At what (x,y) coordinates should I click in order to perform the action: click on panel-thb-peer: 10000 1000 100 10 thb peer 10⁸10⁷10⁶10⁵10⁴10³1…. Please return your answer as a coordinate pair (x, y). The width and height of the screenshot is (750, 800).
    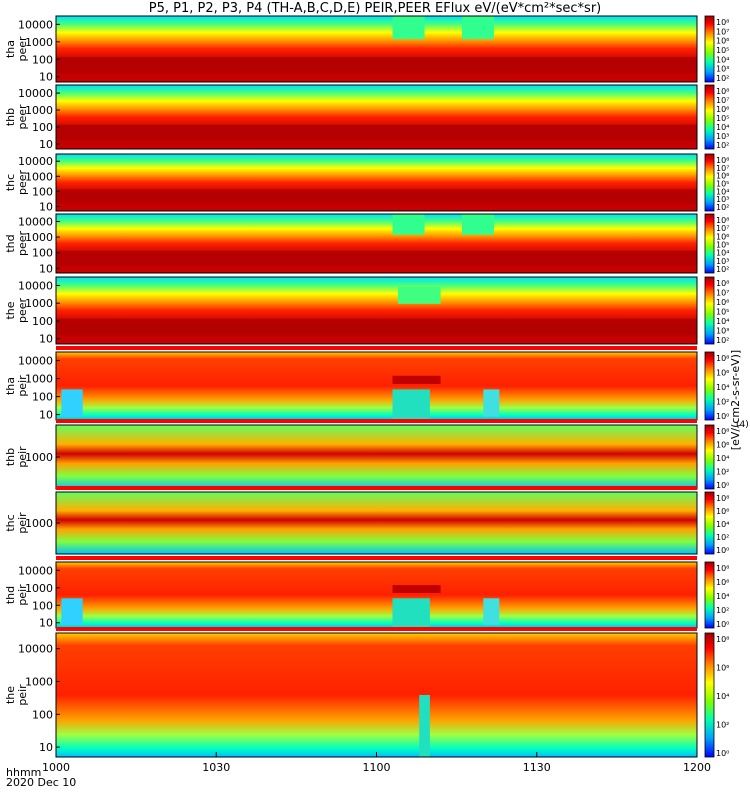
    Looking at the image, I should click on (366, 117).